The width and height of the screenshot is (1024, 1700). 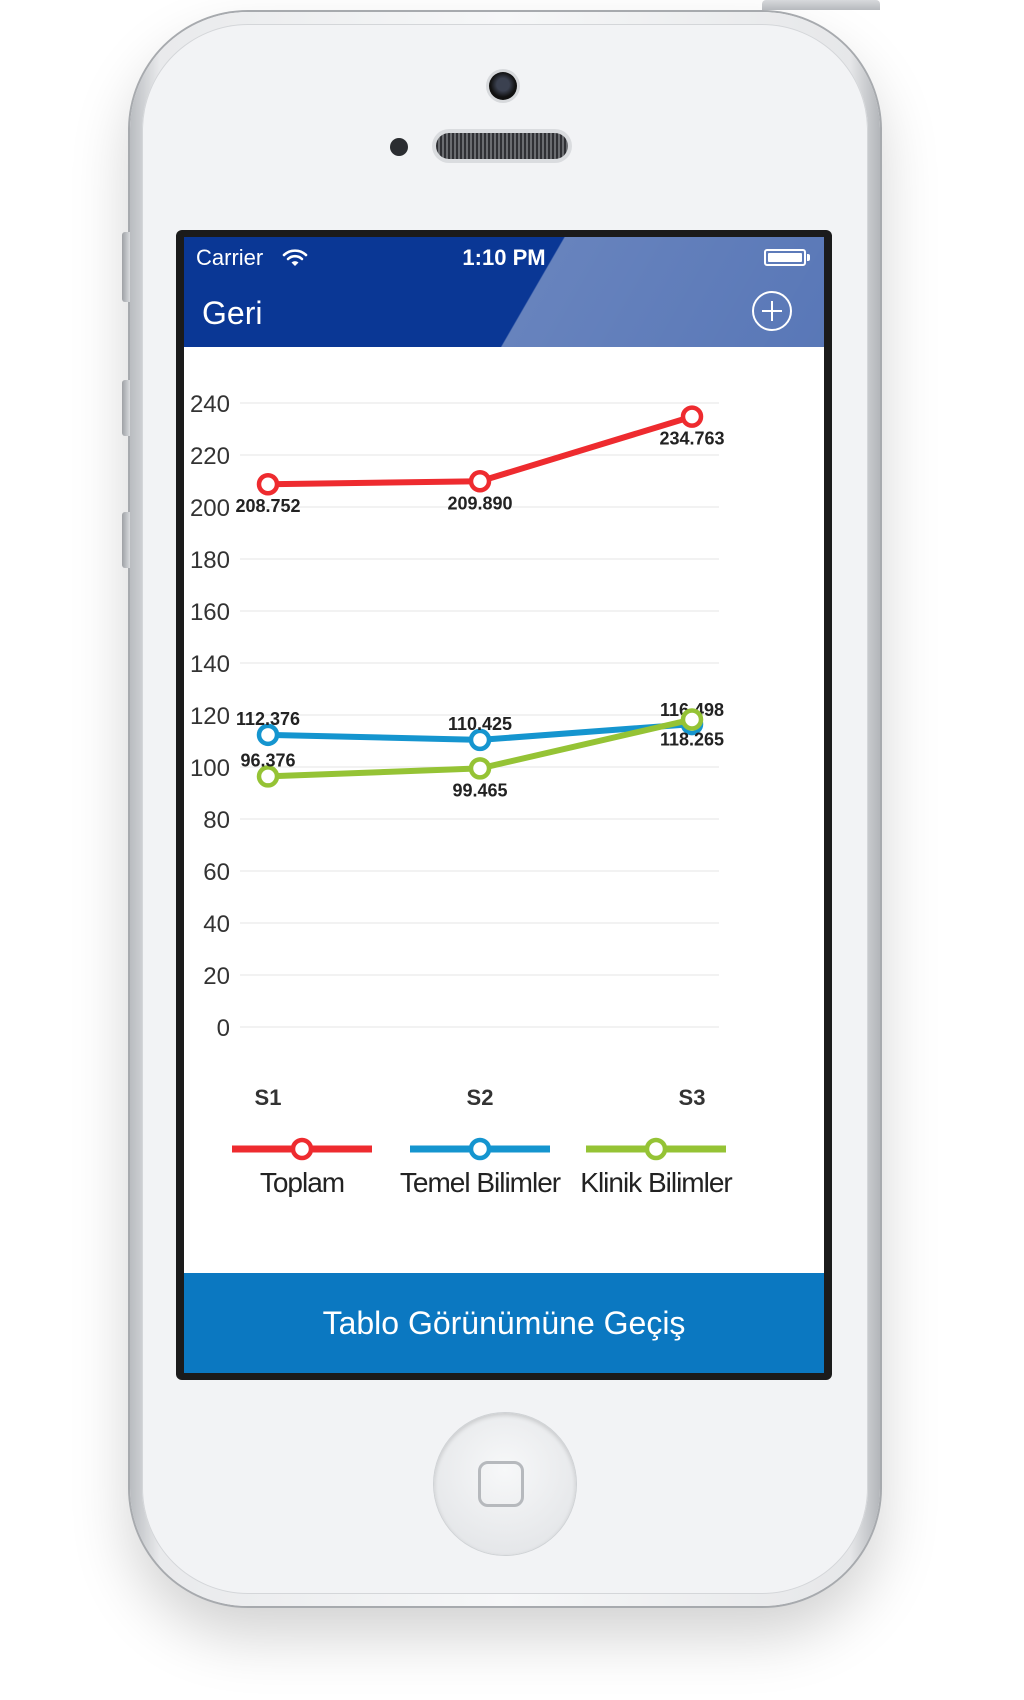 What do you see at coordinates (126, 540) in the screenshot?
I see `volume-down-button` at bounding box center [126, 540].